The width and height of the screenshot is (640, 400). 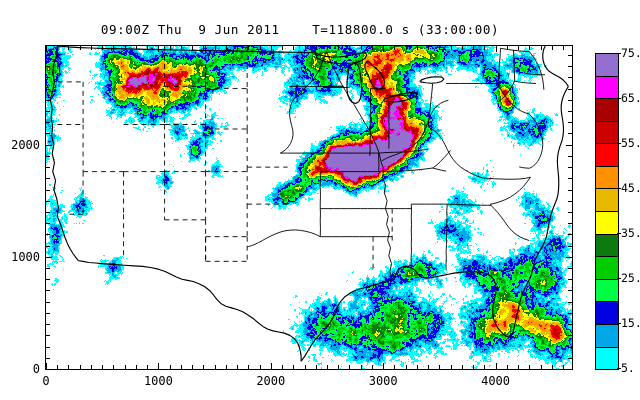 What do you see at coordinates (496, 381) in the screenshot?
I see `x-axis-tick-label: 4000` at bounding box center [496, 381].